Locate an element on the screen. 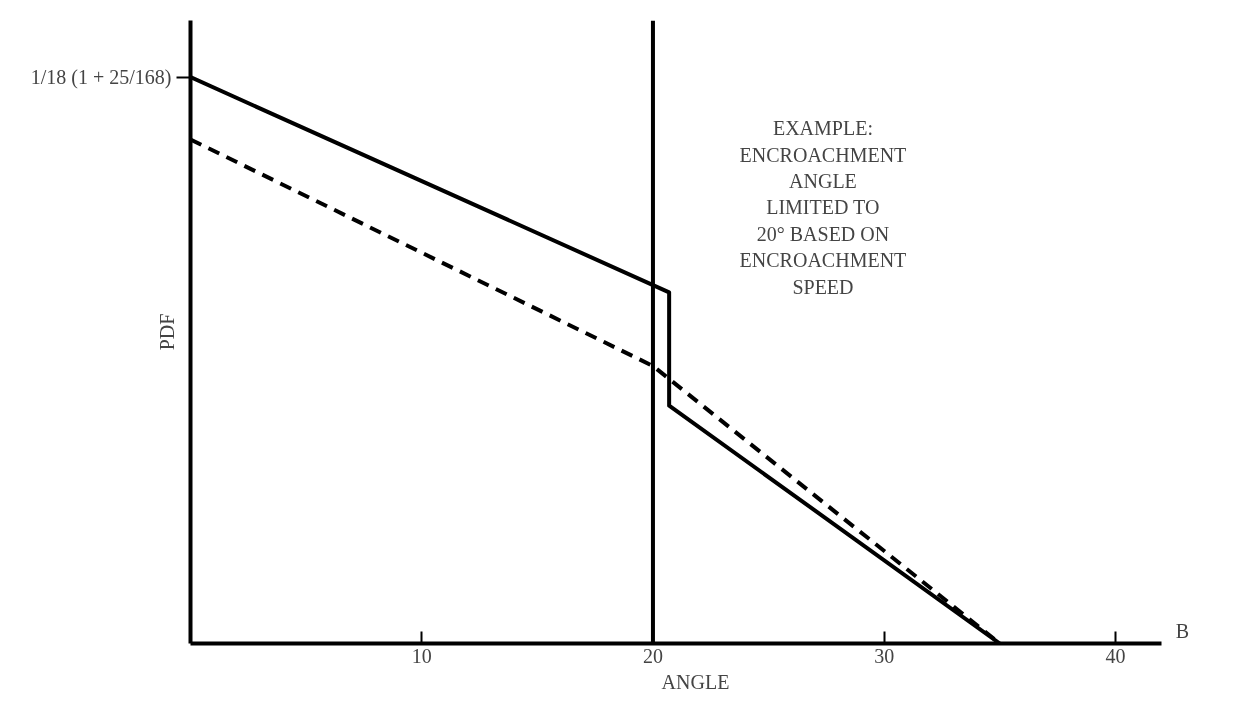  text: 1/18 (1 + 25/168) is located at coordinates (101, 78).